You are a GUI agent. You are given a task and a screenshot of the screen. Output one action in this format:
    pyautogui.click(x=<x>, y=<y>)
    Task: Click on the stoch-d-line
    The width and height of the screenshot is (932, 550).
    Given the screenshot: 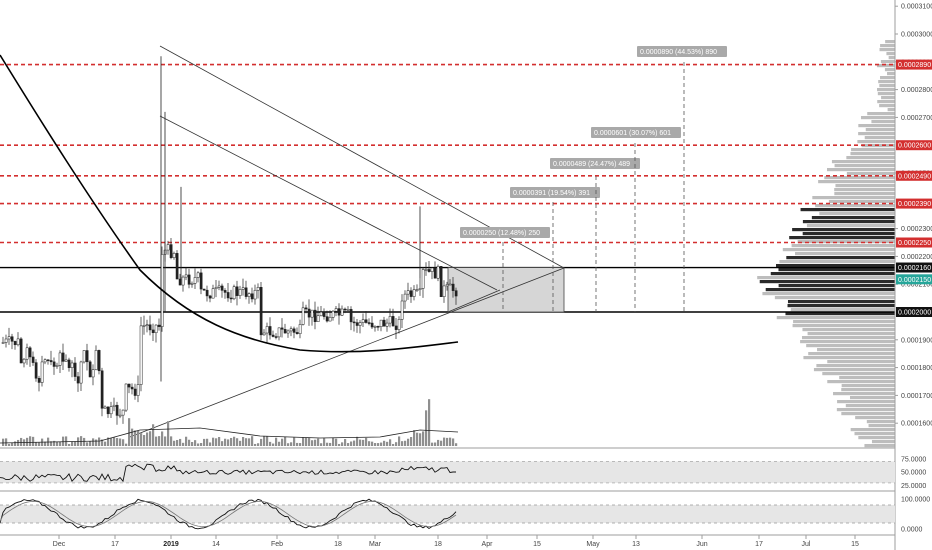 What is the action you would take?
    pyautogui.click(x=228, y=514)
    